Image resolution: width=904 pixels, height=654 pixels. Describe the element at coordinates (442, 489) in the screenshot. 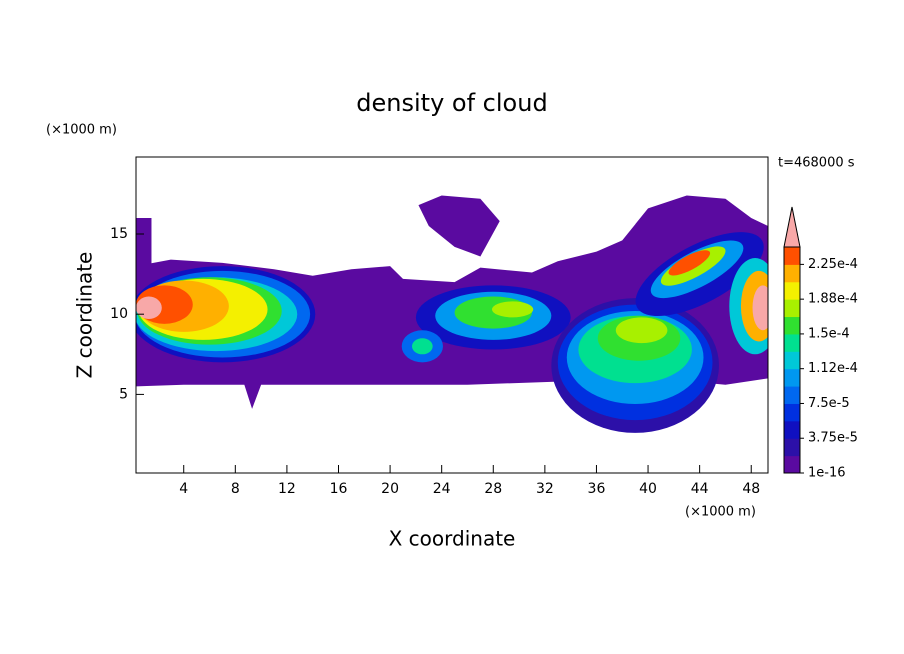

I see `x-tick-label: 24` at that location.